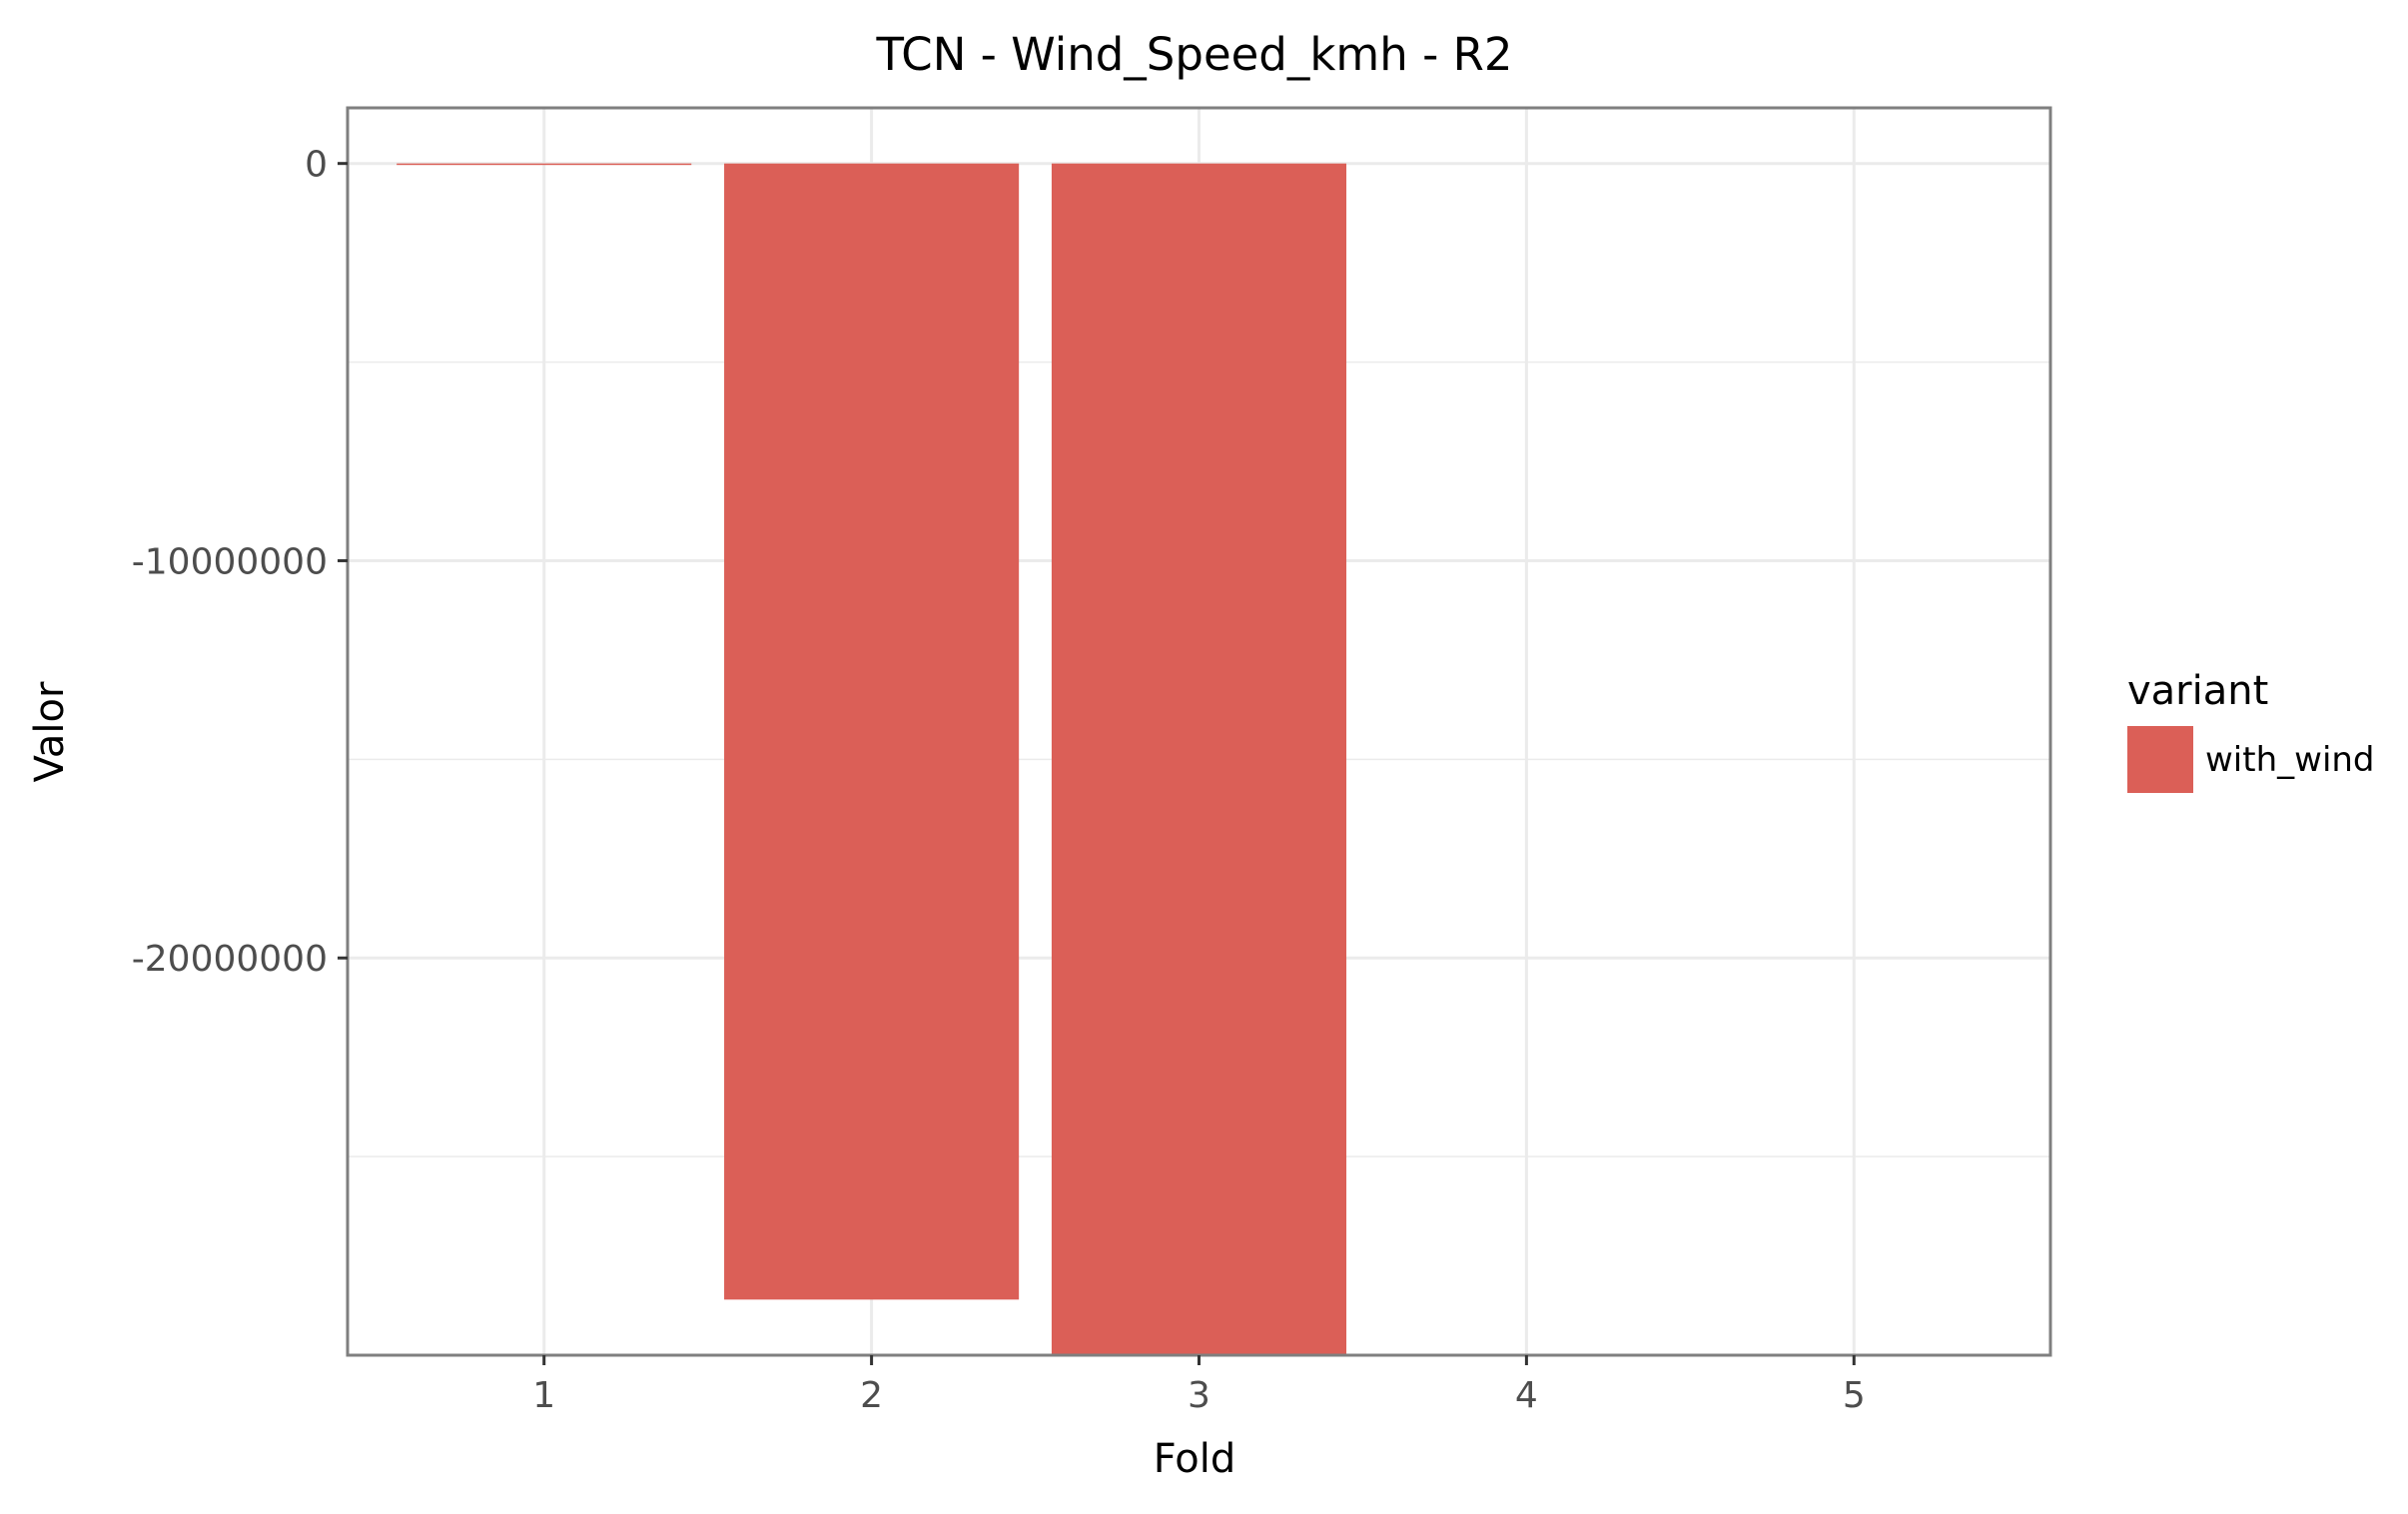 The image size is (2408, 1514). I want to click on legend: variant with_wind, so click(2251, 730).